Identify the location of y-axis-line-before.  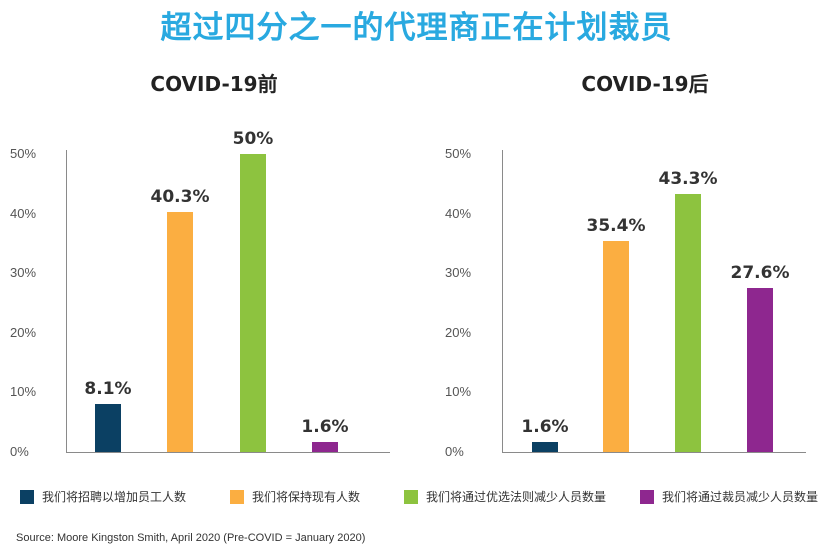
(66, 301).